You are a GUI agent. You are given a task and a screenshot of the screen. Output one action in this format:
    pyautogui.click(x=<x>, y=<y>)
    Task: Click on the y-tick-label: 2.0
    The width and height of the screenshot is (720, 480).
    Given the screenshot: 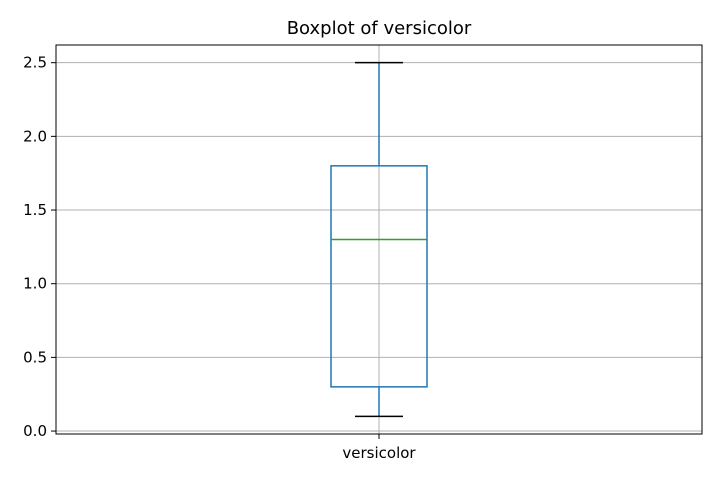 What is the action you would take?
    pyautogui.click(x=35, y=136)
    